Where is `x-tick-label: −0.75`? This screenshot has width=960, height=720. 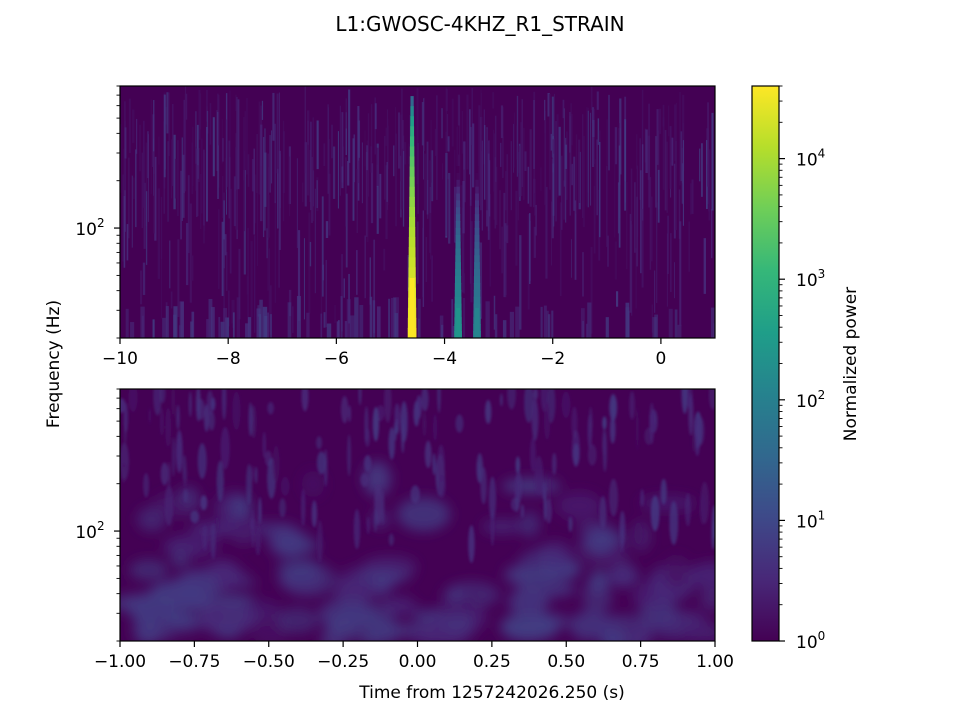
x-tick-label: −0.75 is located at coordinates (194, 662).